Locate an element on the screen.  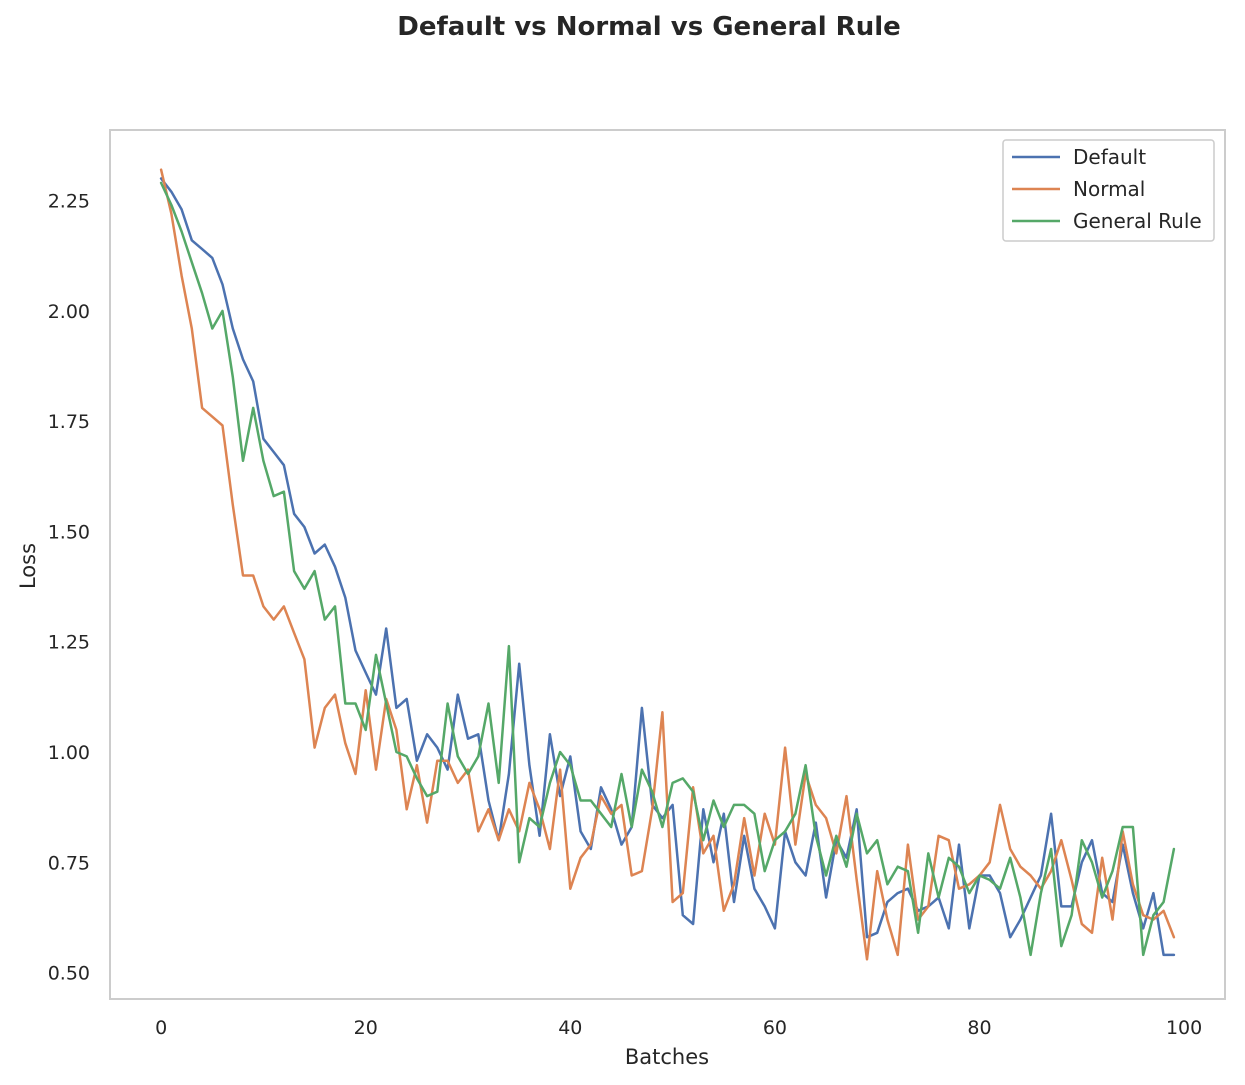
x-tick-label: 40 is located at coordinates (570, 1028).